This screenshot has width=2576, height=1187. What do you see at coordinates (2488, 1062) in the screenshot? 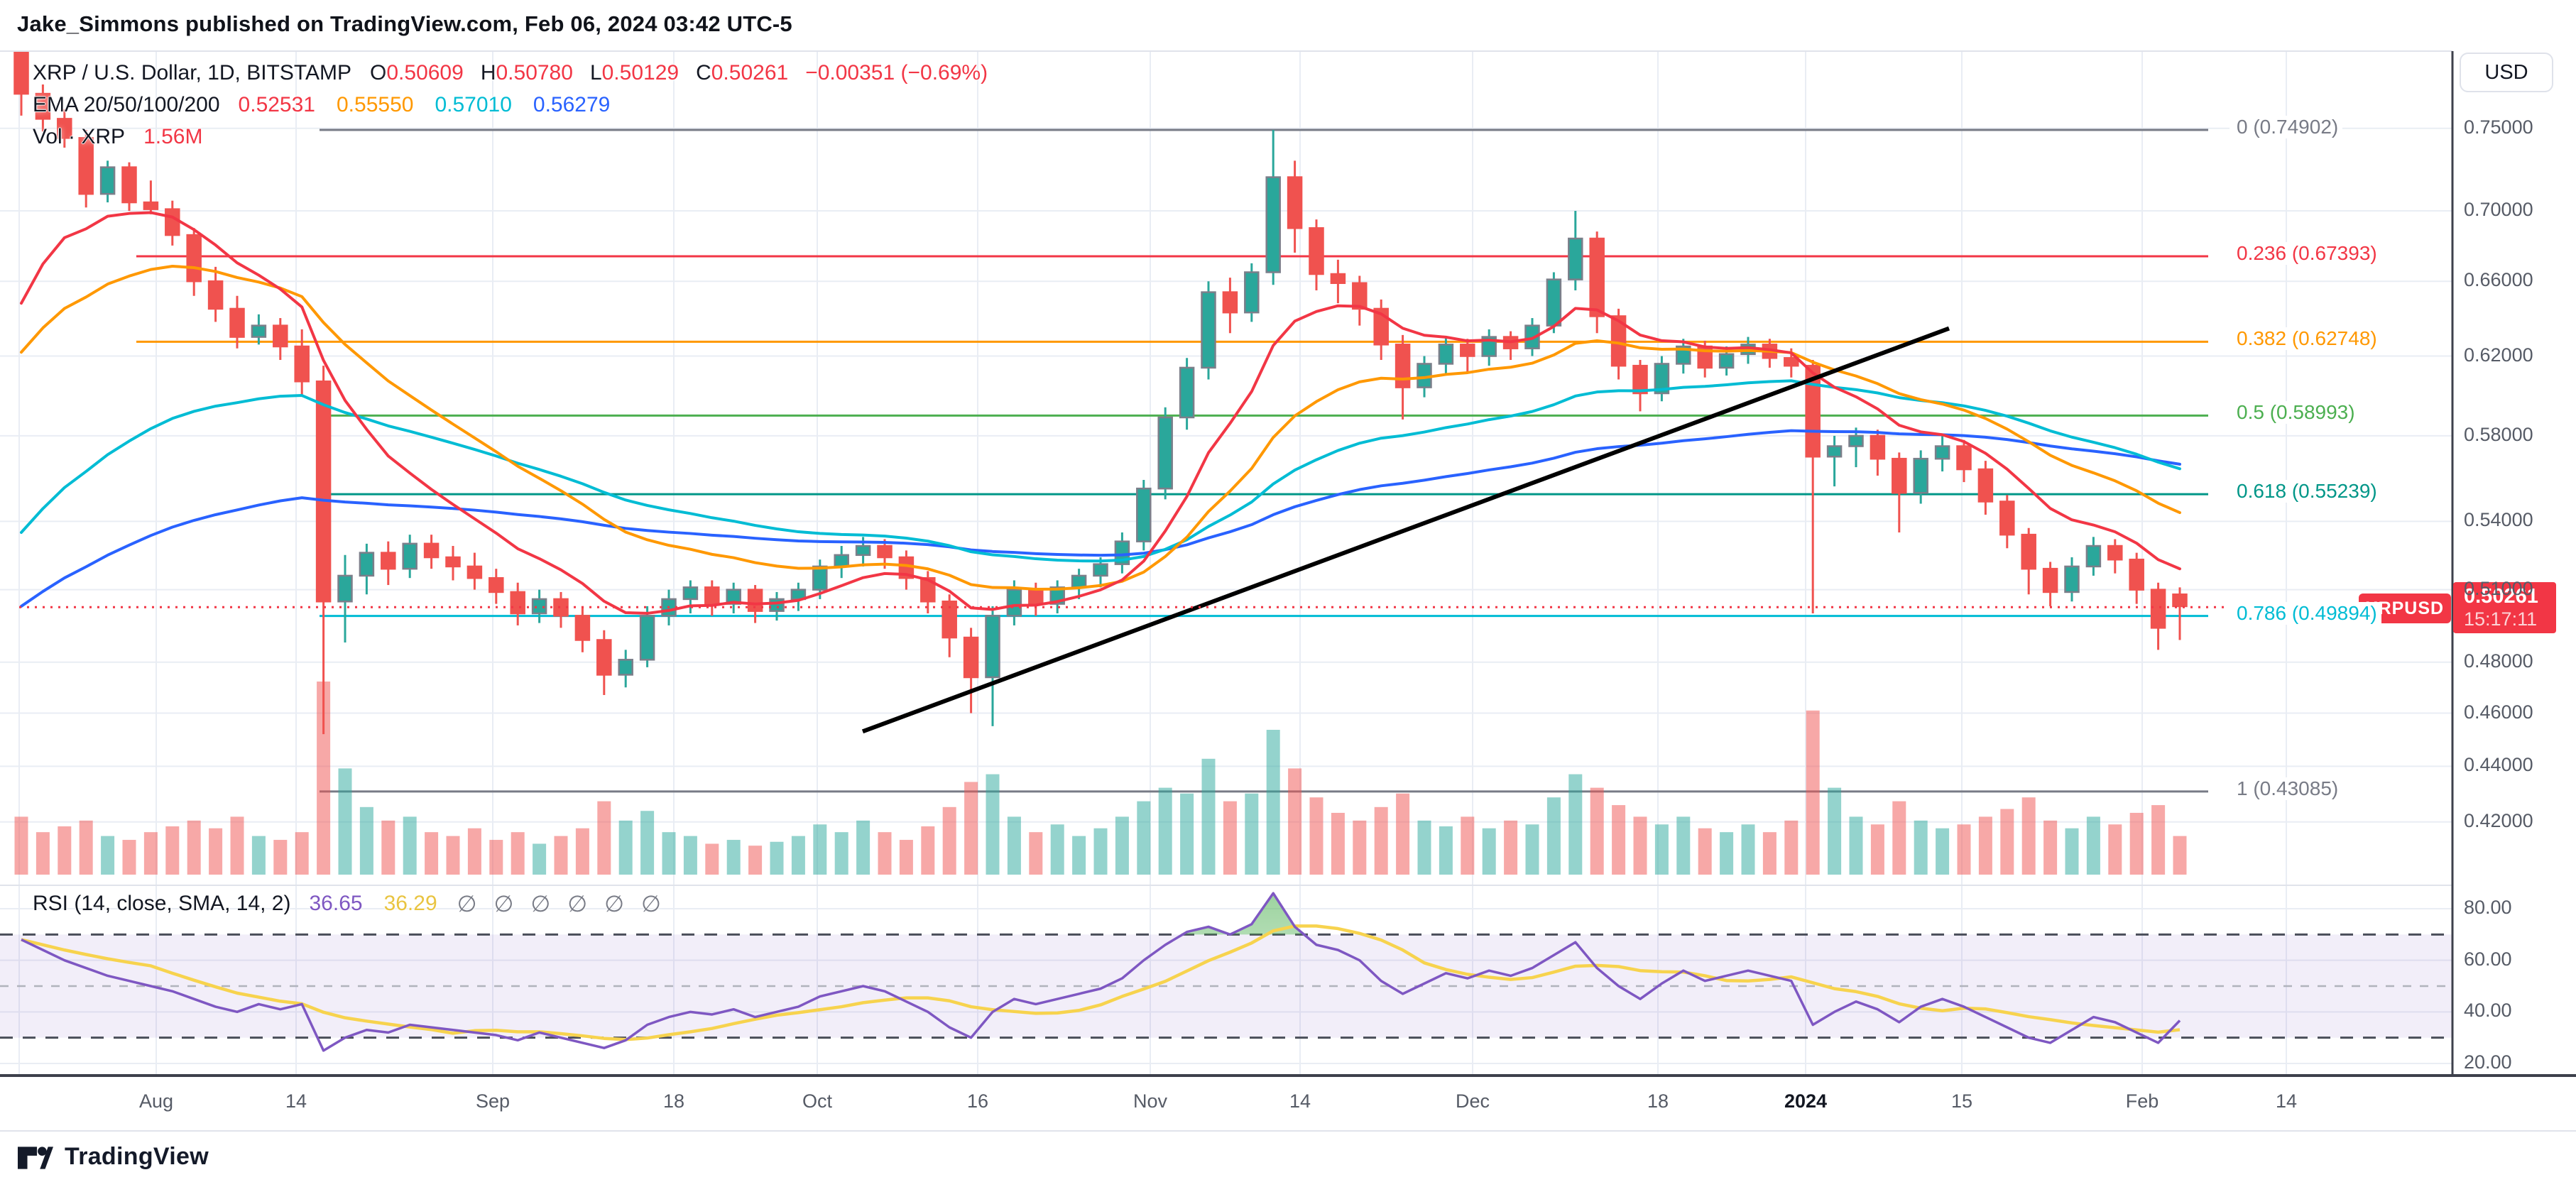
I see `rsi-axis-label: 20.00` at bounding box center [2488, 1062].